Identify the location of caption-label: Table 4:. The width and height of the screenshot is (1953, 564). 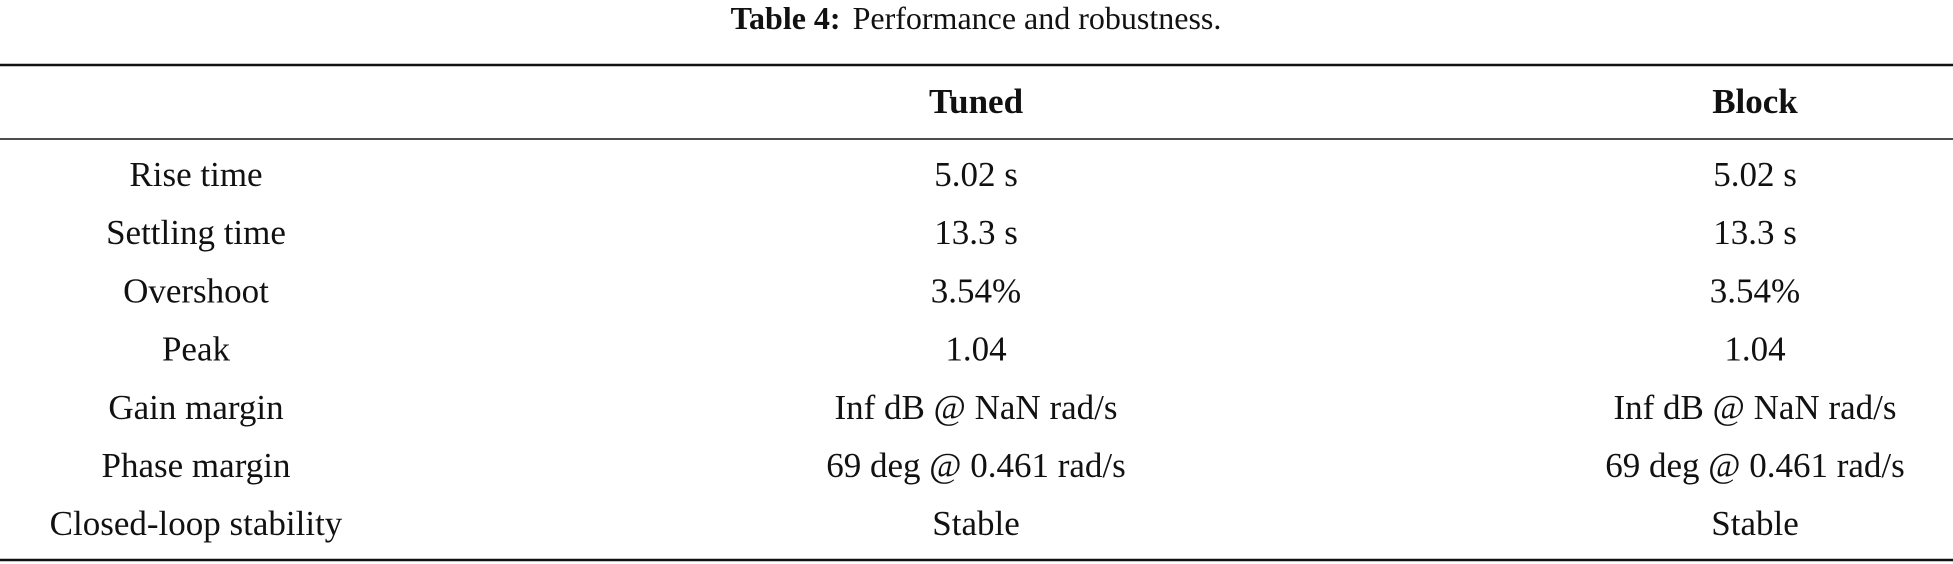
(786, 18).